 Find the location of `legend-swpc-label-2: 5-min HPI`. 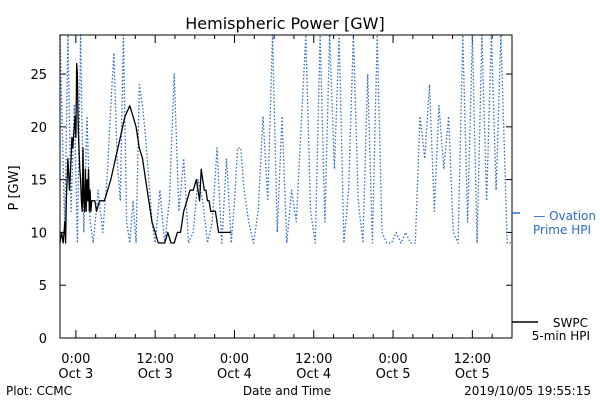

legend-swpc-label-2: 5-min HPI is located at coordinates (561, 336).